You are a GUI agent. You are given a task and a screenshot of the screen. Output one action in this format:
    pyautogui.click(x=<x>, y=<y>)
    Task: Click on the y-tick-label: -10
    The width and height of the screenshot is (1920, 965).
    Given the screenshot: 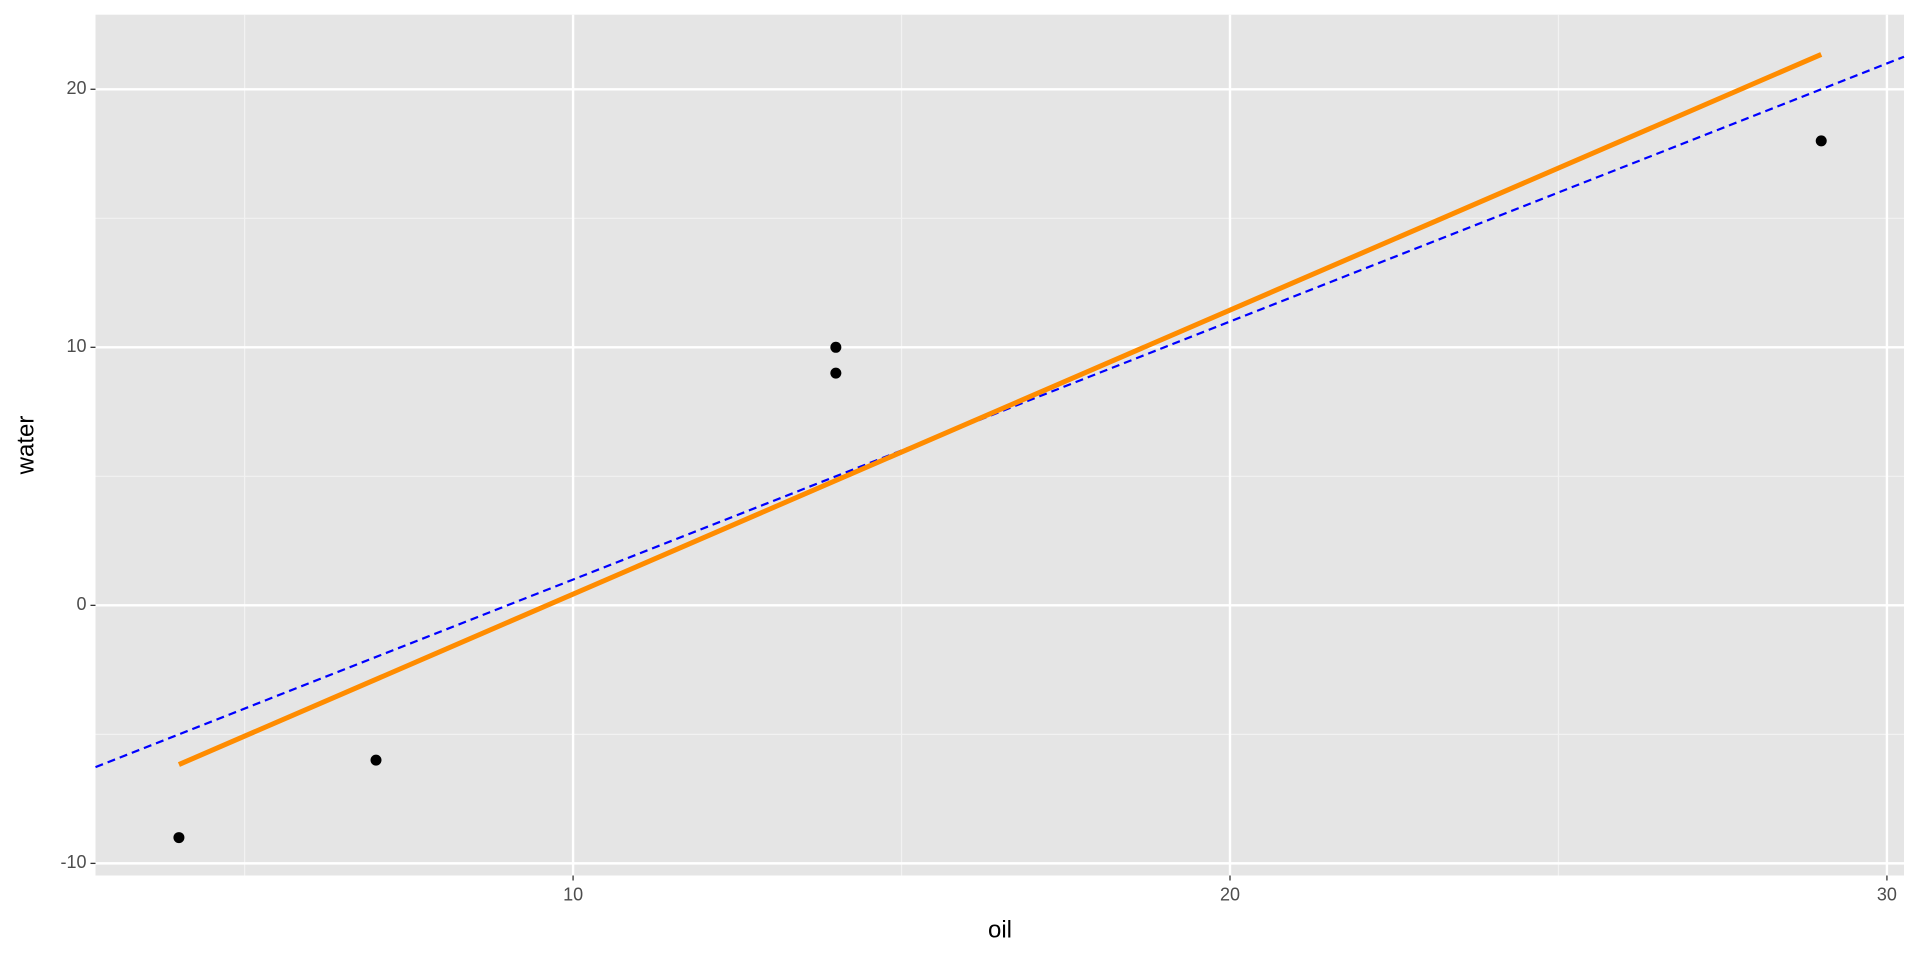 What is the action you would take?
    pyautogui.click(x=73, y=862)
    